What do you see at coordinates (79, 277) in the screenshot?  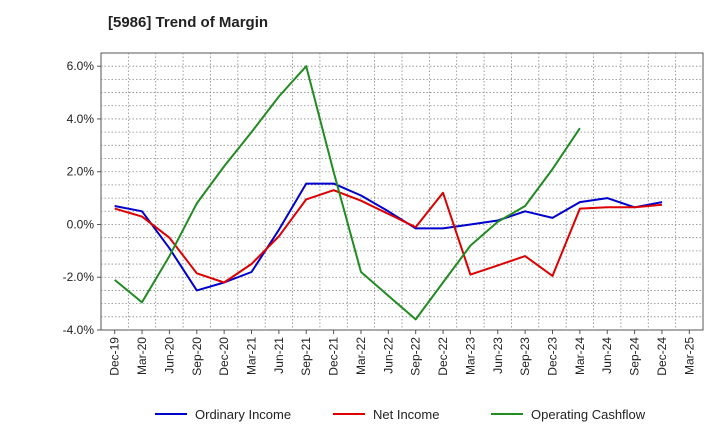 I see `y-tick-label: -2.0%` at bounding box center [79, 277].